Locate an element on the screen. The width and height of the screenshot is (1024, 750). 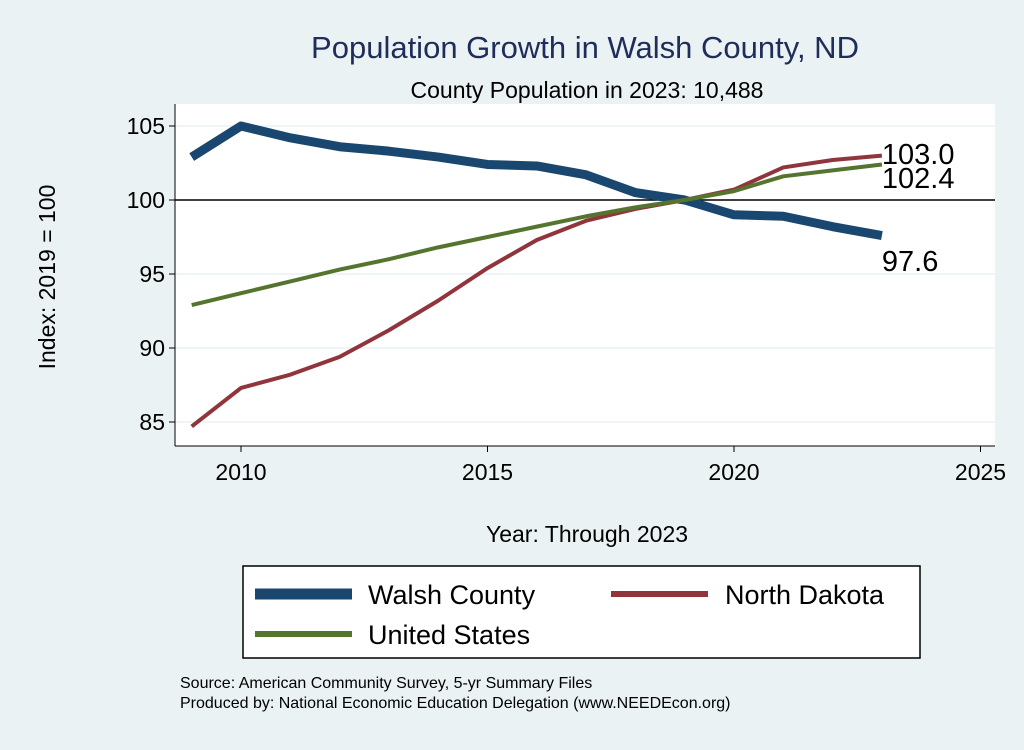
legend is located at coordinates (581, 612).